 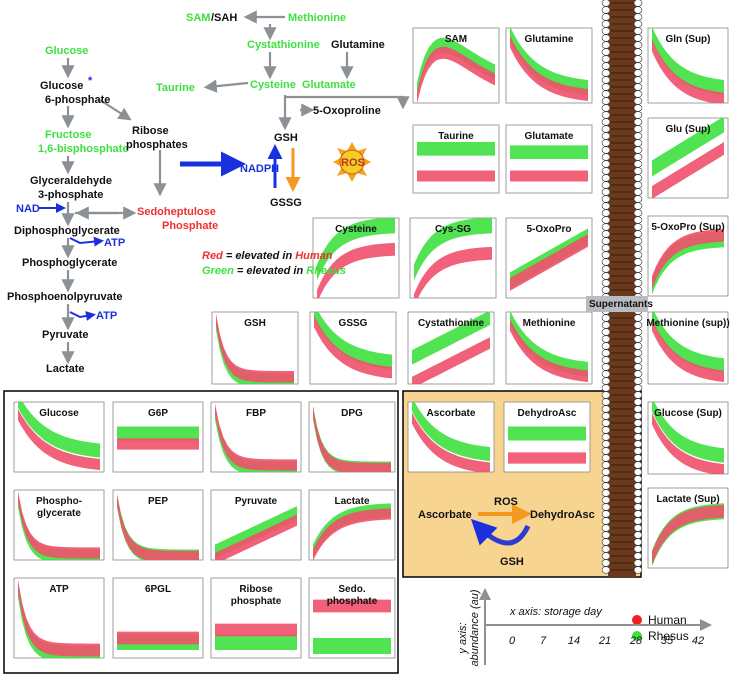 What do you see at coordinates (69, 263) in the screenshot?
I see `node: Phosphoglycerate` at bounding box center [69, 263].